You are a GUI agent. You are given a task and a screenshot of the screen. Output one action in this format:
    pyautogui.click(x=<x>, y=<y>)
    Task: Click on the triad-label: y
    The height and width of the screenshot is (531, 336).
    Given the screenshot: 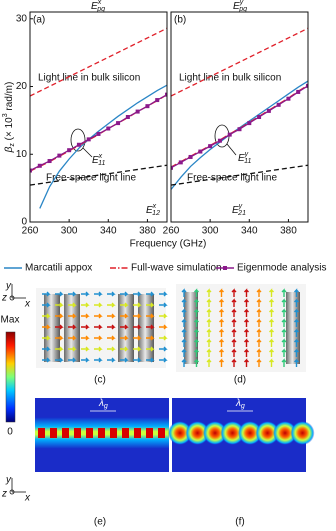 What is the action you would take?
    pyautogui.click(x=8, y=480)
    